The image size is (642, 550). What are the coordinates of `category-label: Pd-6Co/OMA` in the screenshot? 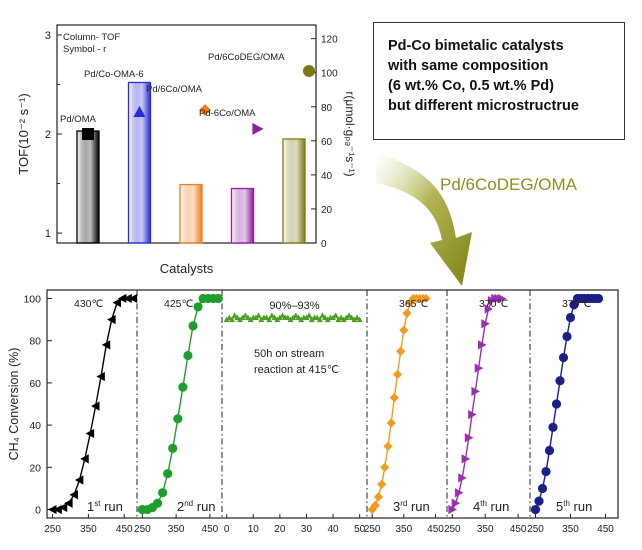 It's located at (227, 113).